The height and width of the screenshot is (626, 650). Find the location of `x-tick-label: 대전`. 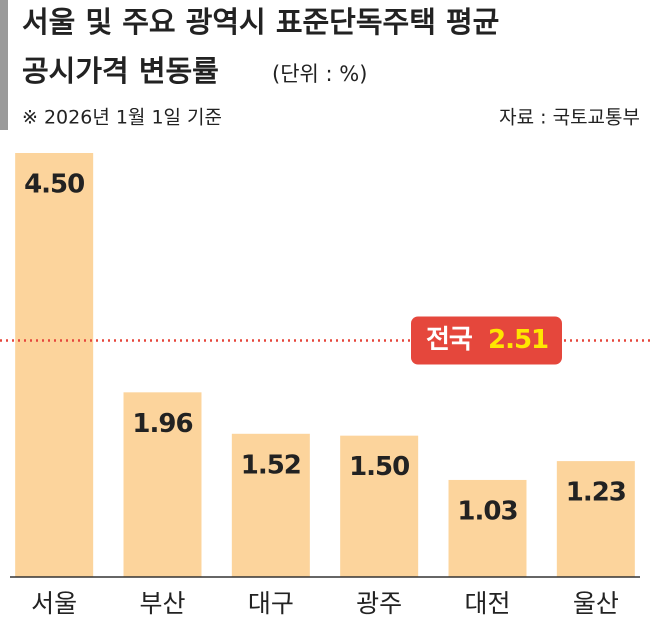

x-tick-label: 대전 is located at coordinates (487, 603).